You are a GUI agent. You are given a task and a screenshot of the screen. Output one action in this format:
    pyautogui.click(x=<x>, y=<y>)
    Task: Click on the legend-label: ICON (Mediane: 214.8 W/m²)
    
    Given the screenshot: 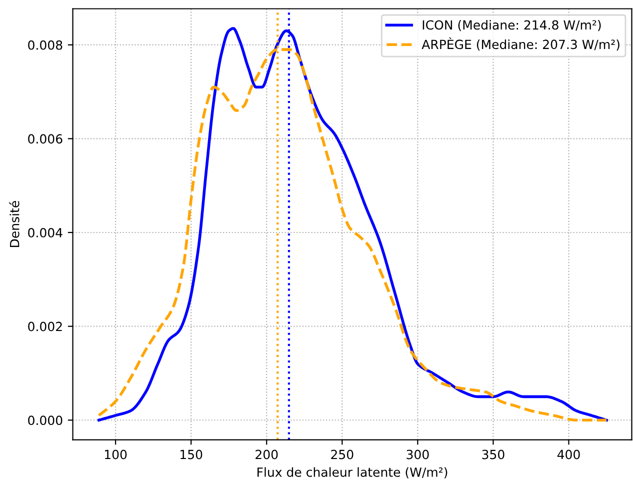 What is the action you would take?
    pyautogui.click(x=511, y=26)
    